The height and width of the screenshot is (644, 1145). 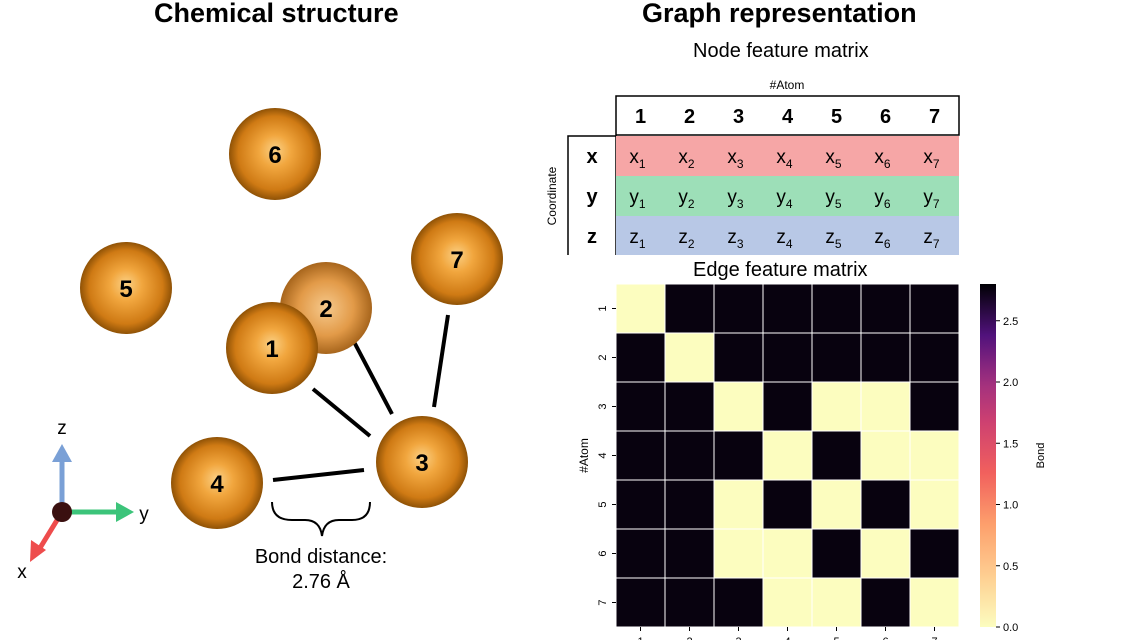 What do you see at coordinates (931, 199) in the screenshot?
I see `node-matrix-cell: y7` at bounding box center [931, 199].